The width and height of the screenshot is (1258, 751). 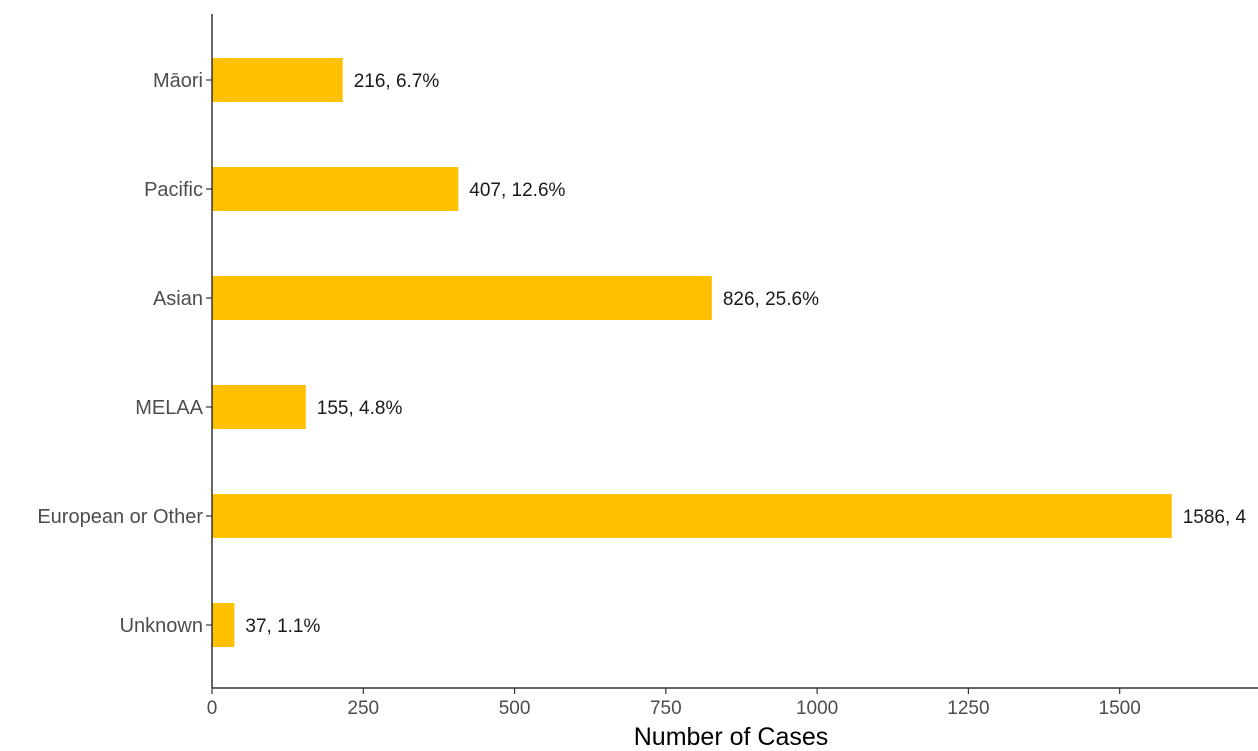 I want to click on bar-value-label: 155, 4.8%, so click(x=360, y=408).